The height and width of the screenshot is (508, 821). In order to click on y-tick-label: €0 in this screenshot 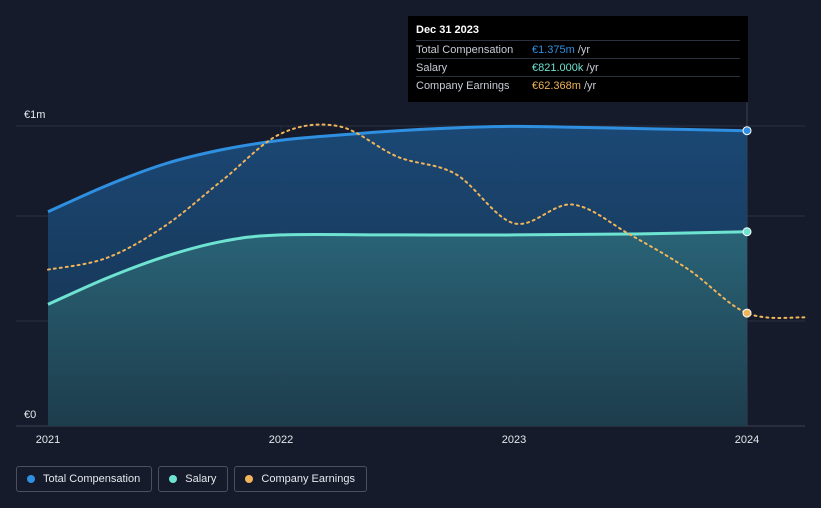, I will do `click(30, 415)`.